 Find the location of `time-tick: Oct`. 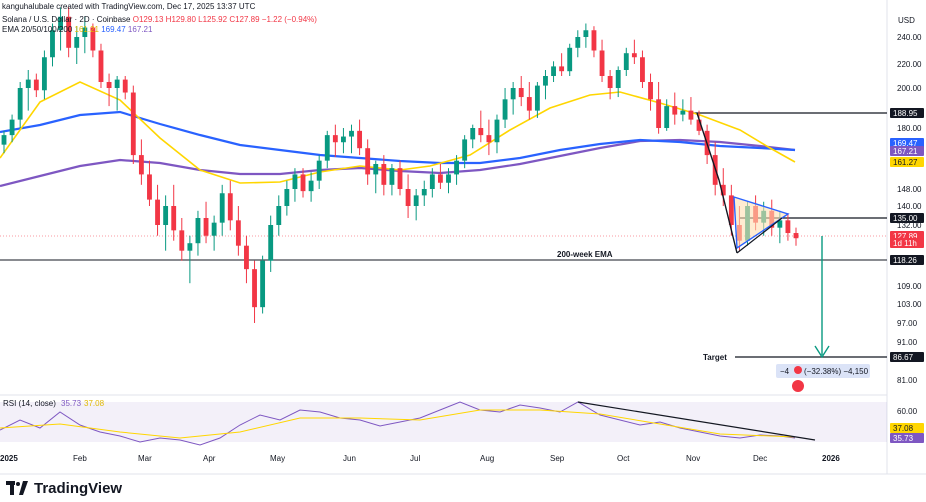

time-tick: Oct is located at coordinates (623, 458).